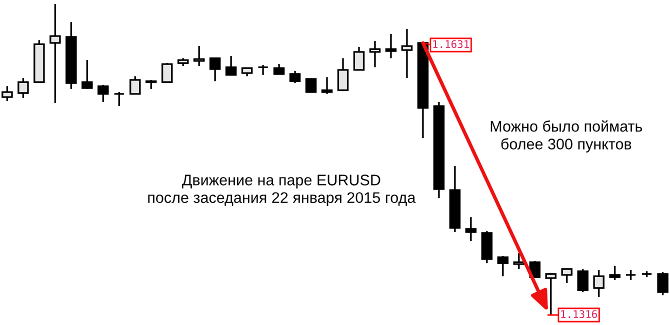 The width and height of the screenshot is (670, 325). What do you see at coordinates (451, 44) in the screenshot?
I see `annotation: 1.1631` at bounding box center [451, 44].